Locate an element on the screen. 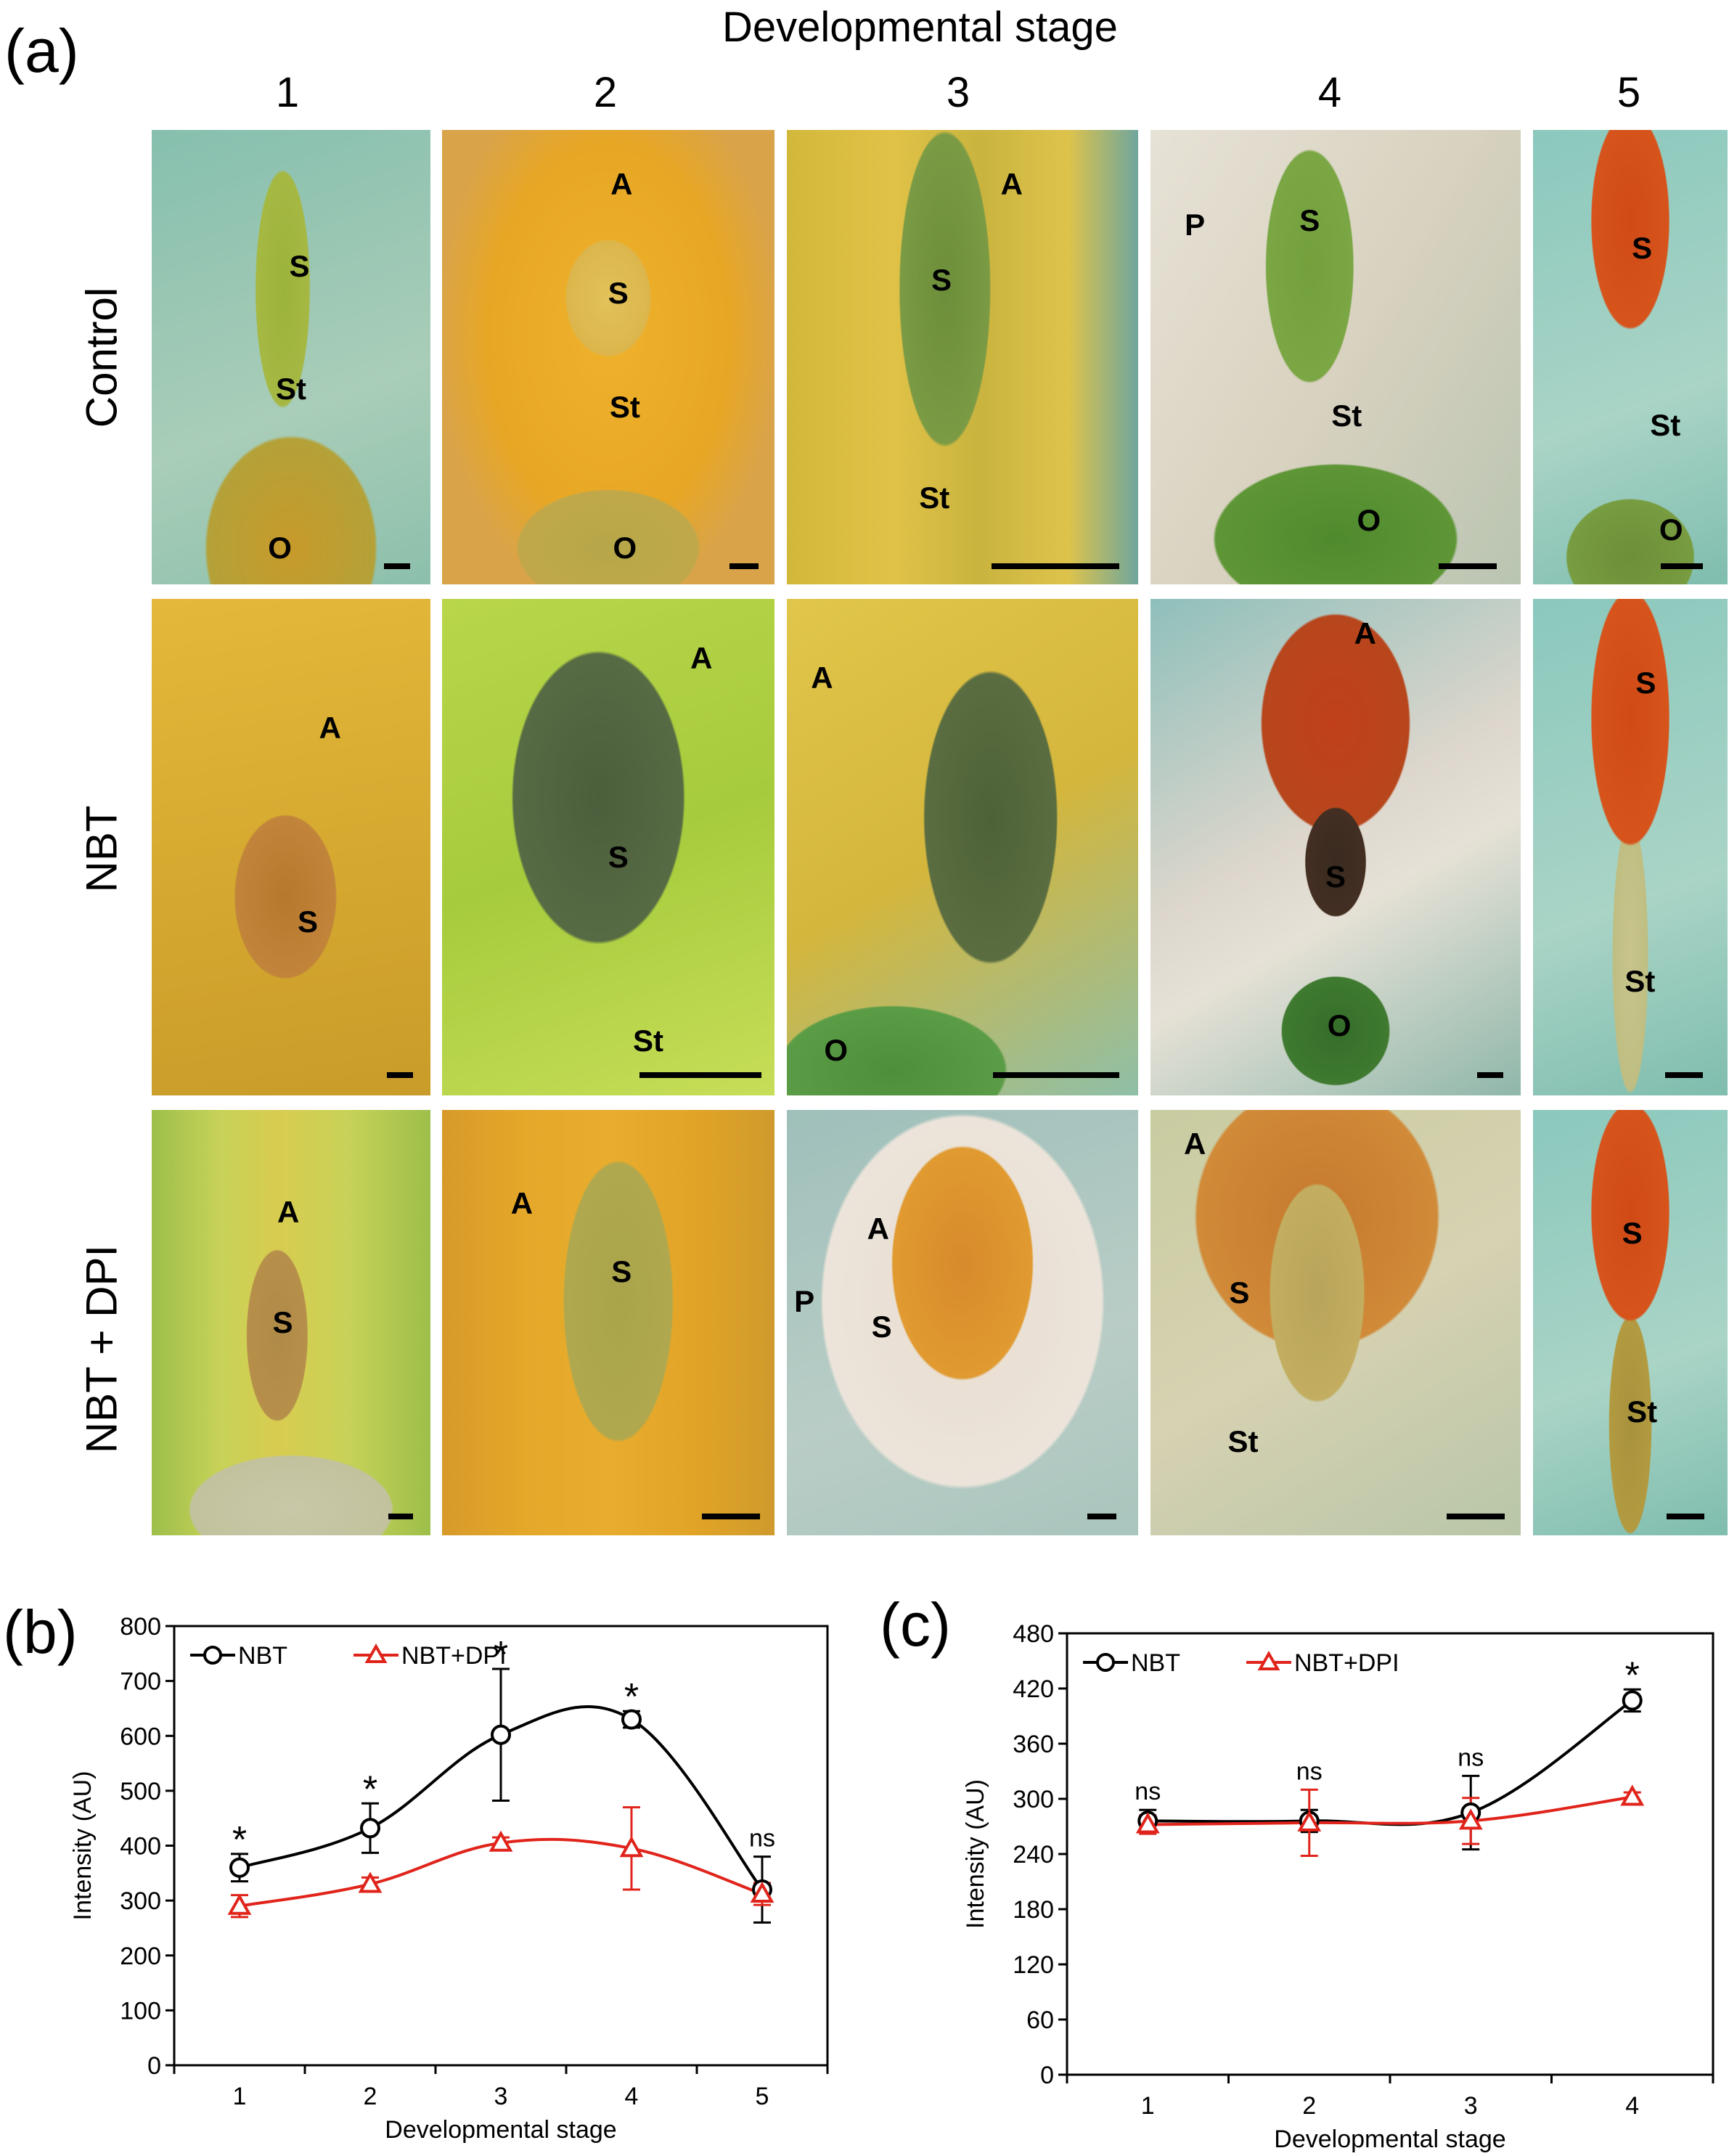 The image size is (1729, 2156). x-tick-label: 4 is located at coordinates (1632, 2106).